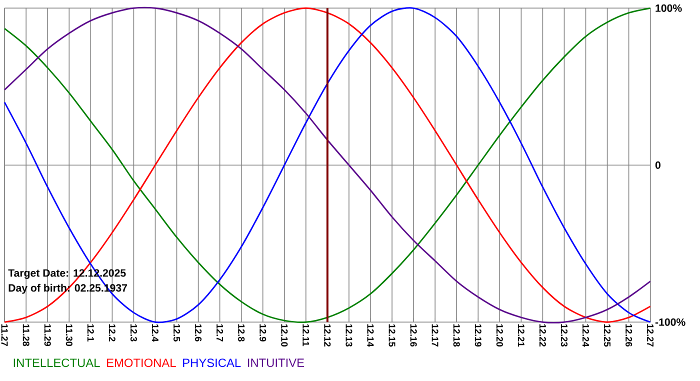  Describe the element at coordinates (478, 335) in the screenshot. I see `x-tick-label: 12.19` at that location.